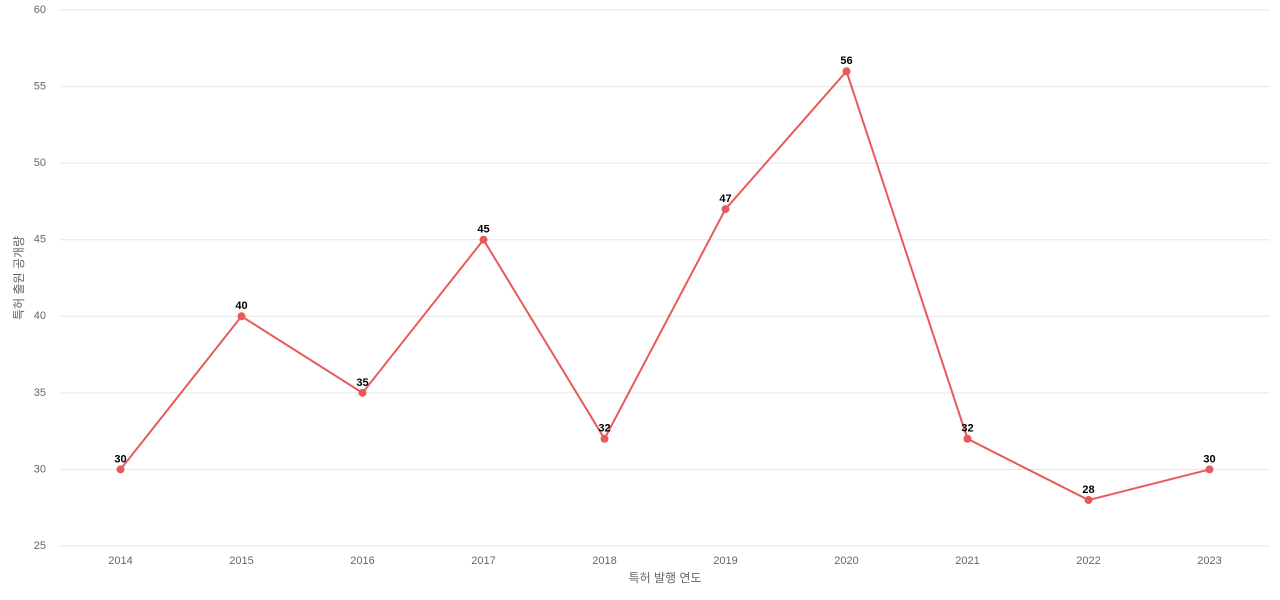  I want to click on x-tick-label: 2021, so click(967, 561).